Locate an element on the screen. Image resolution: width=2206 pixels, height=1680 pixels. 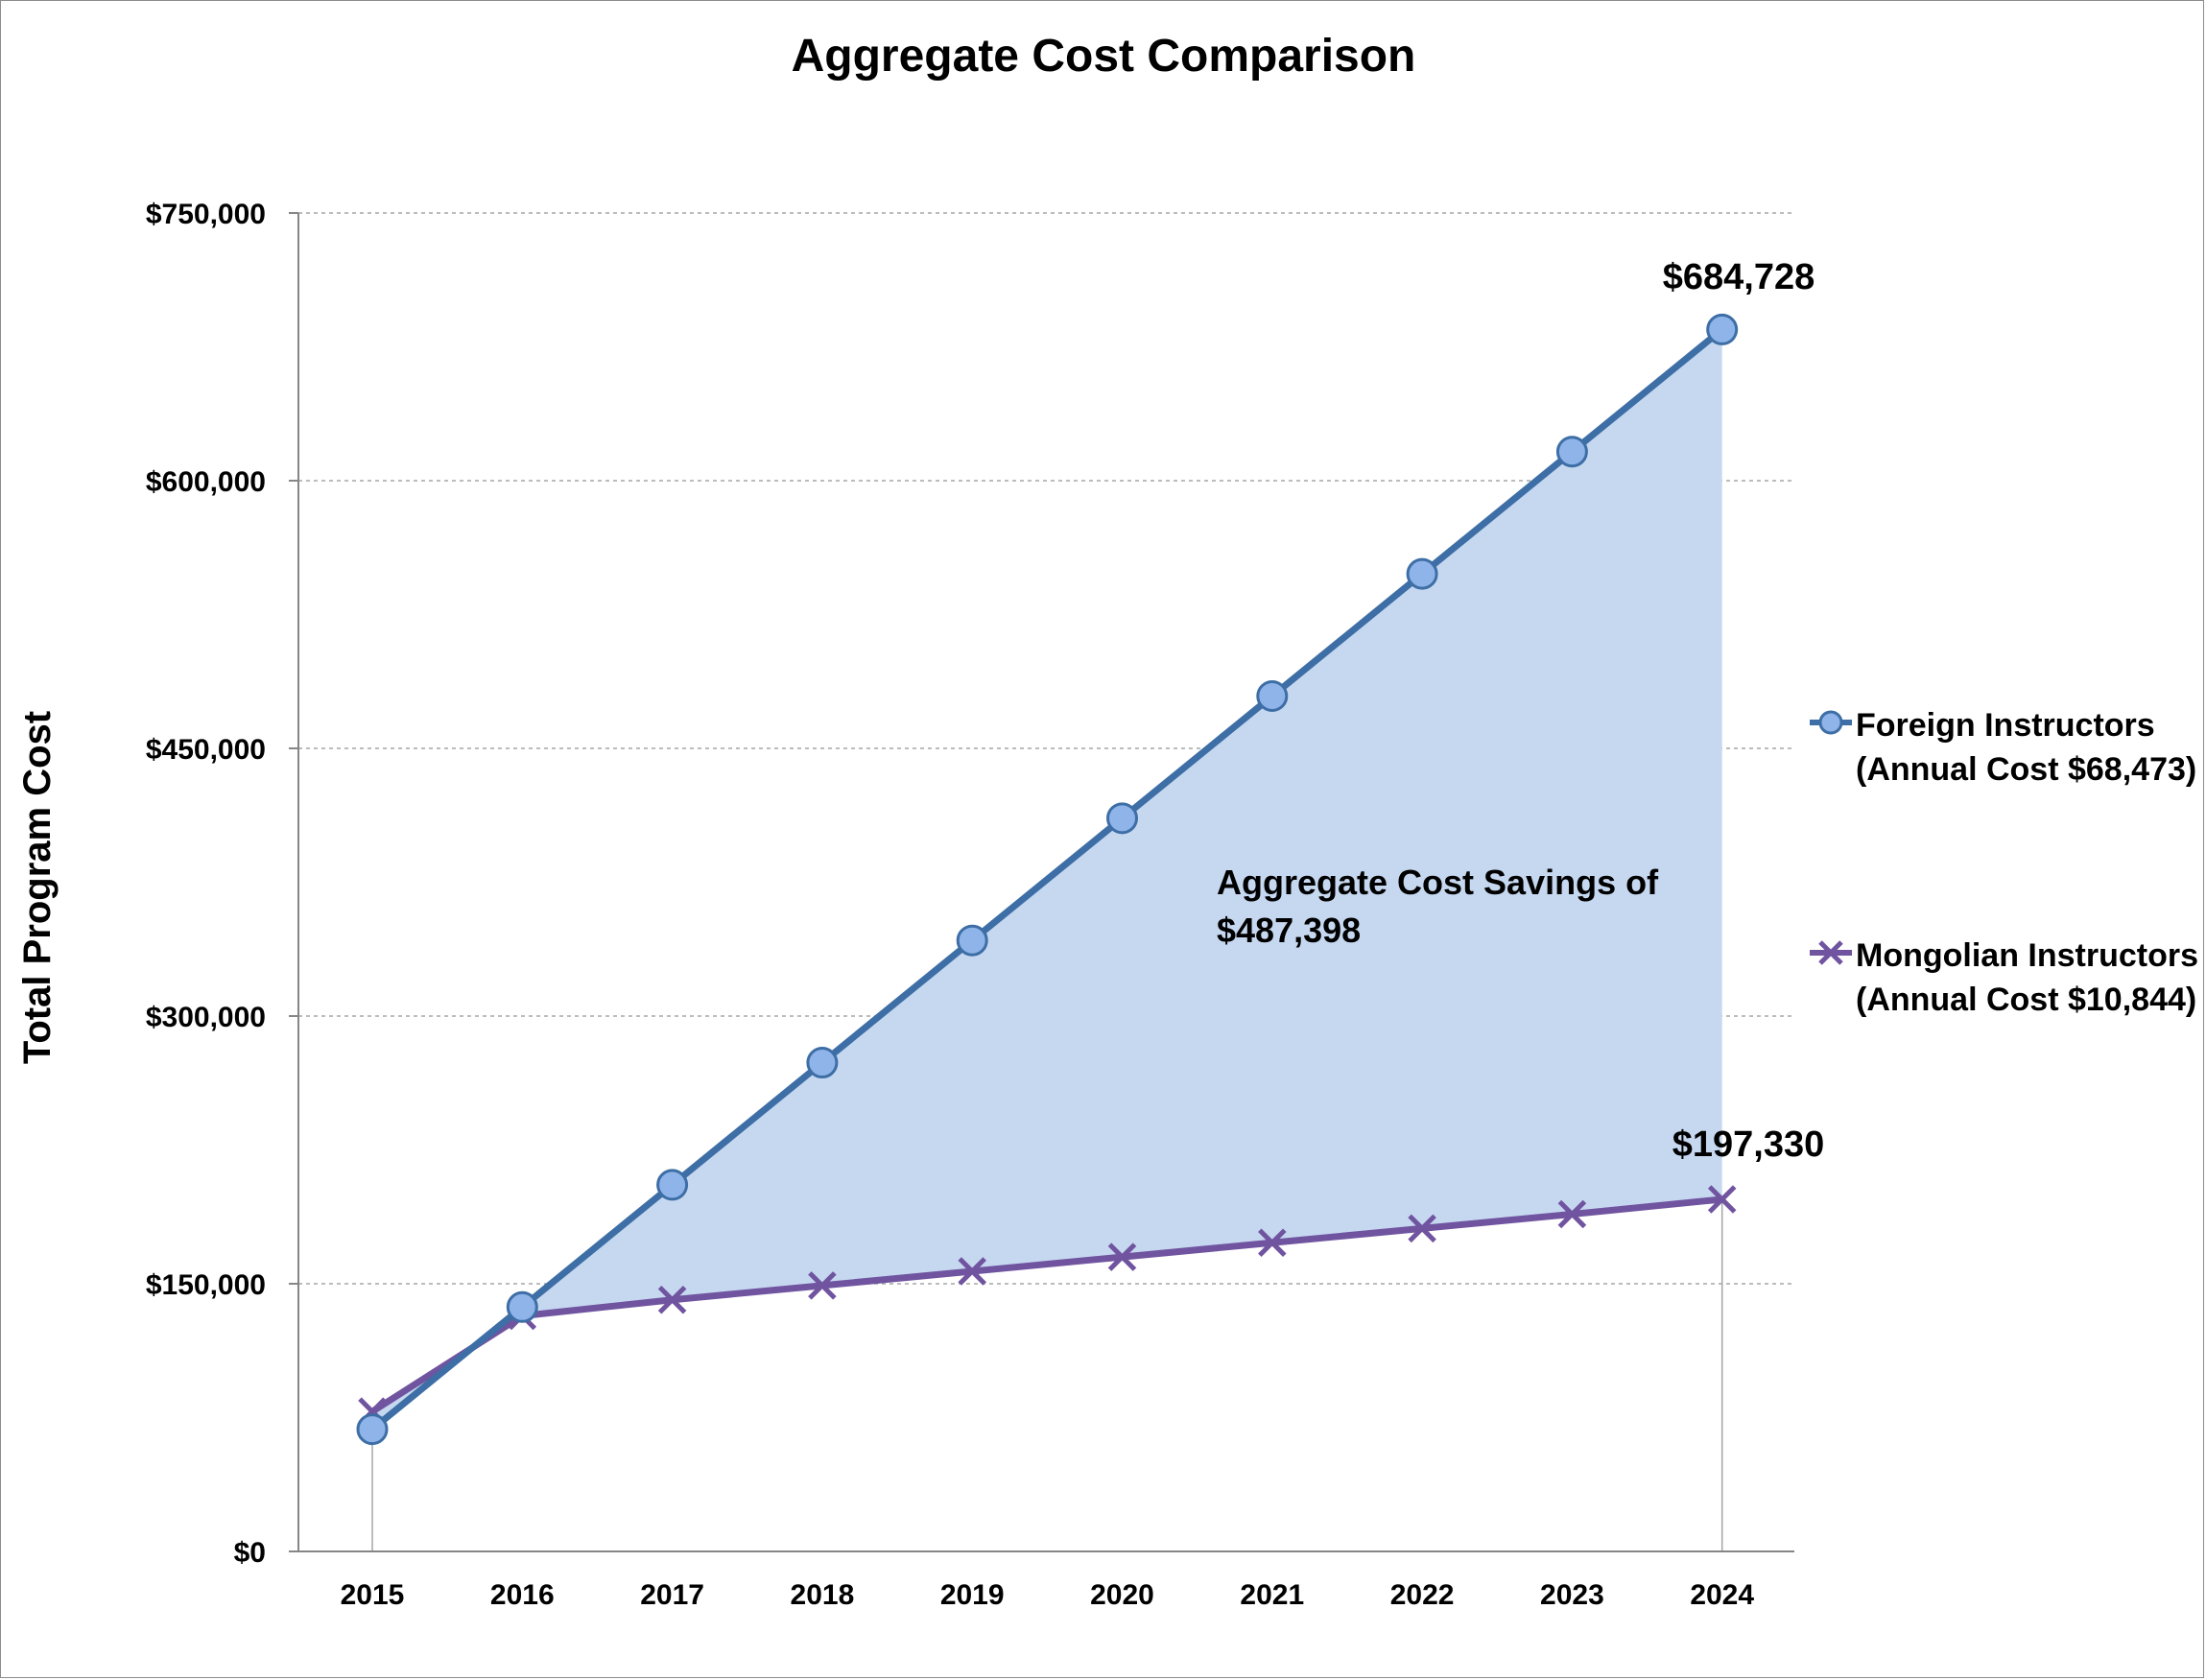
mongolian-point-2021 is located at coordinates (1272, 1242).